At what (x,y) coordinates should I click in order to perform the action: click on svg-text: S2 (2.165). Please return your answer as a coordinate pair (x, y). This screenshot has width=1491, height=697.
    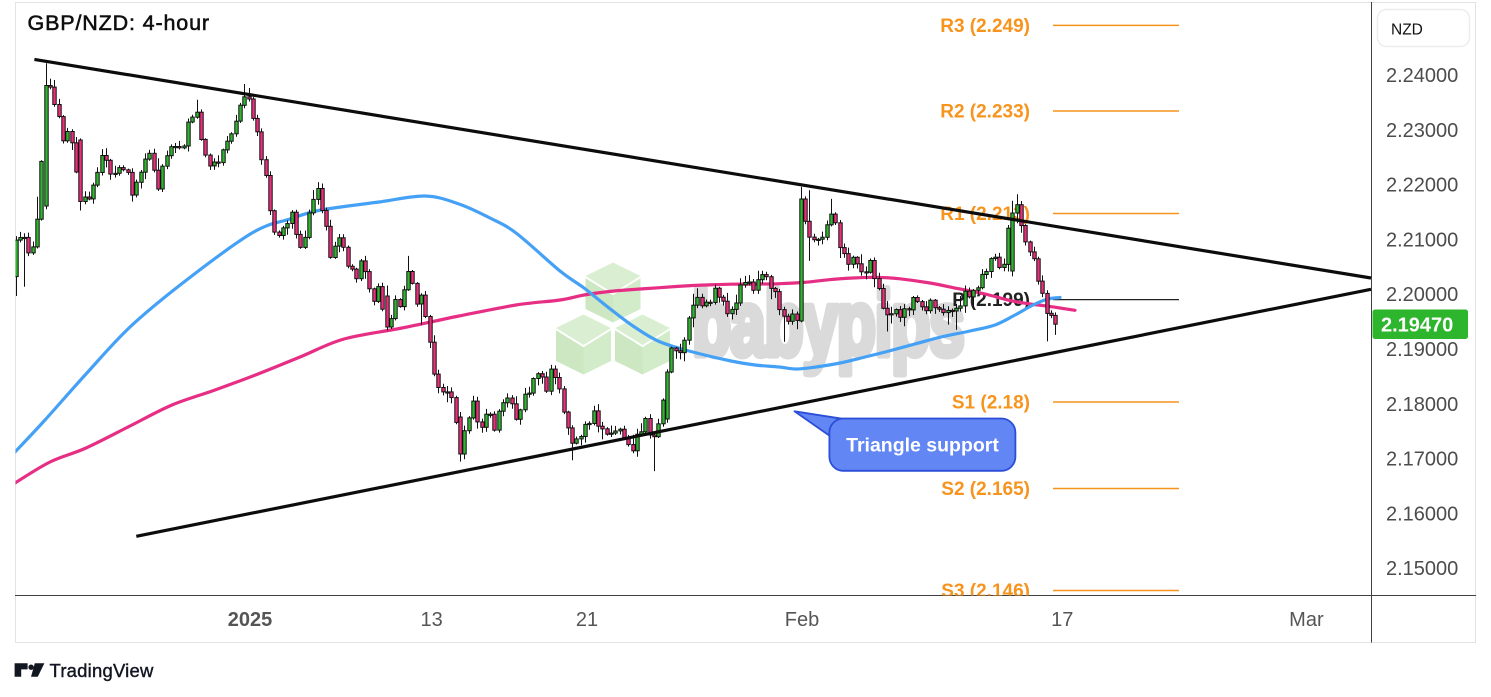
    Looking at the image, I should click on (985, 489).